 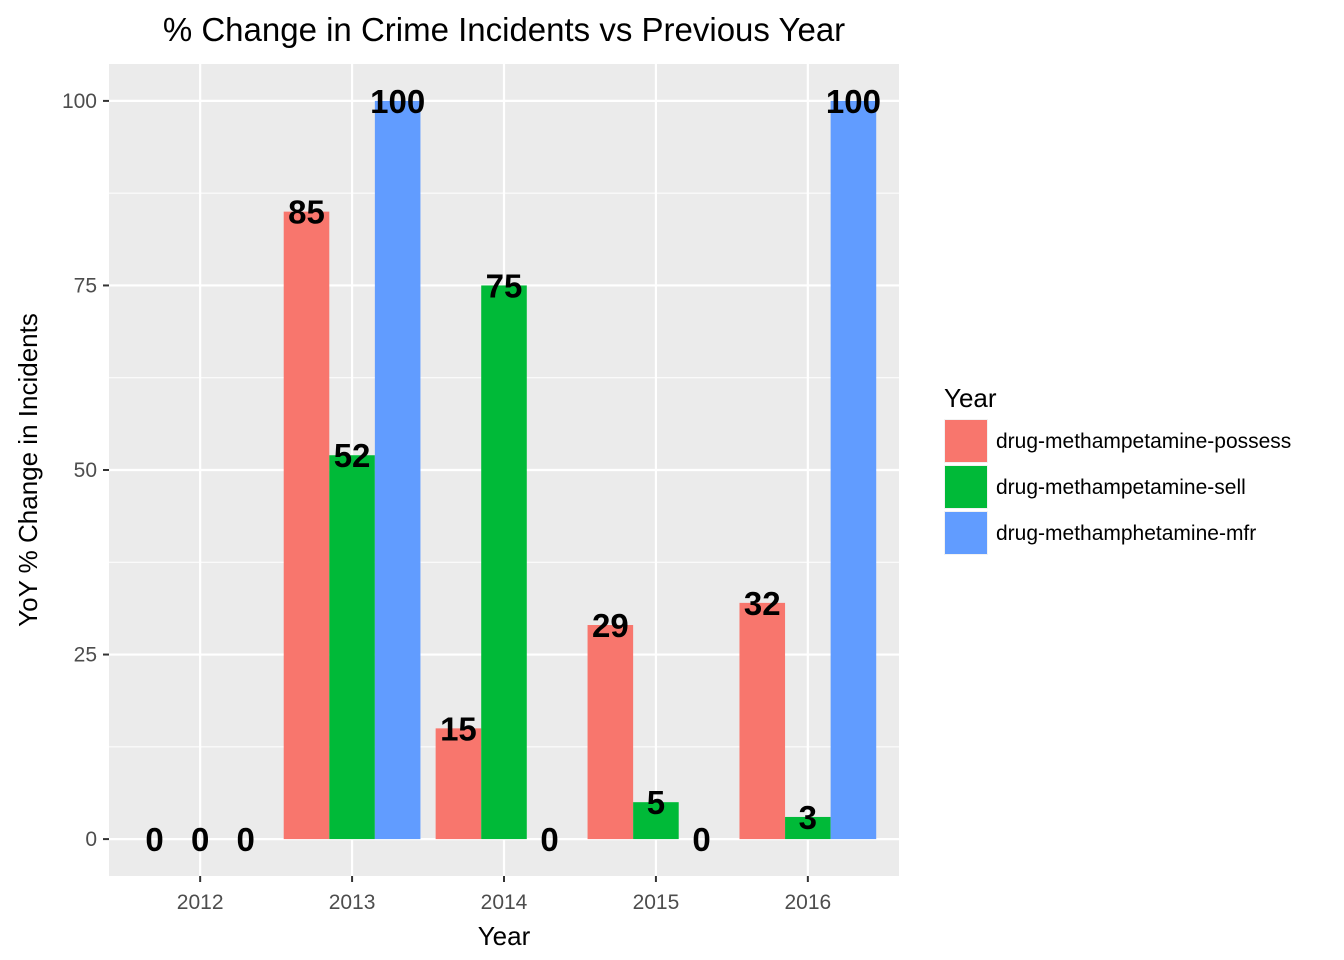 I want to click on x-tick-label: 2016, so click(x=807, y=902).